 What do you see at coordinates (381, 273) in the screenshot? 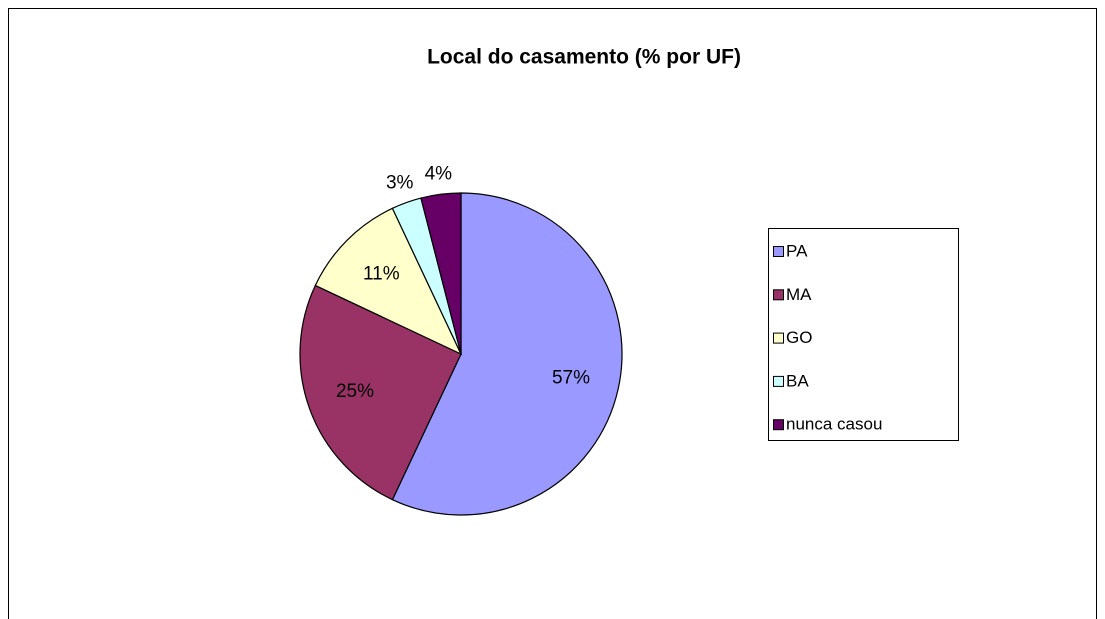
I see `data-label: 11%` at bounding box center [381, 273].